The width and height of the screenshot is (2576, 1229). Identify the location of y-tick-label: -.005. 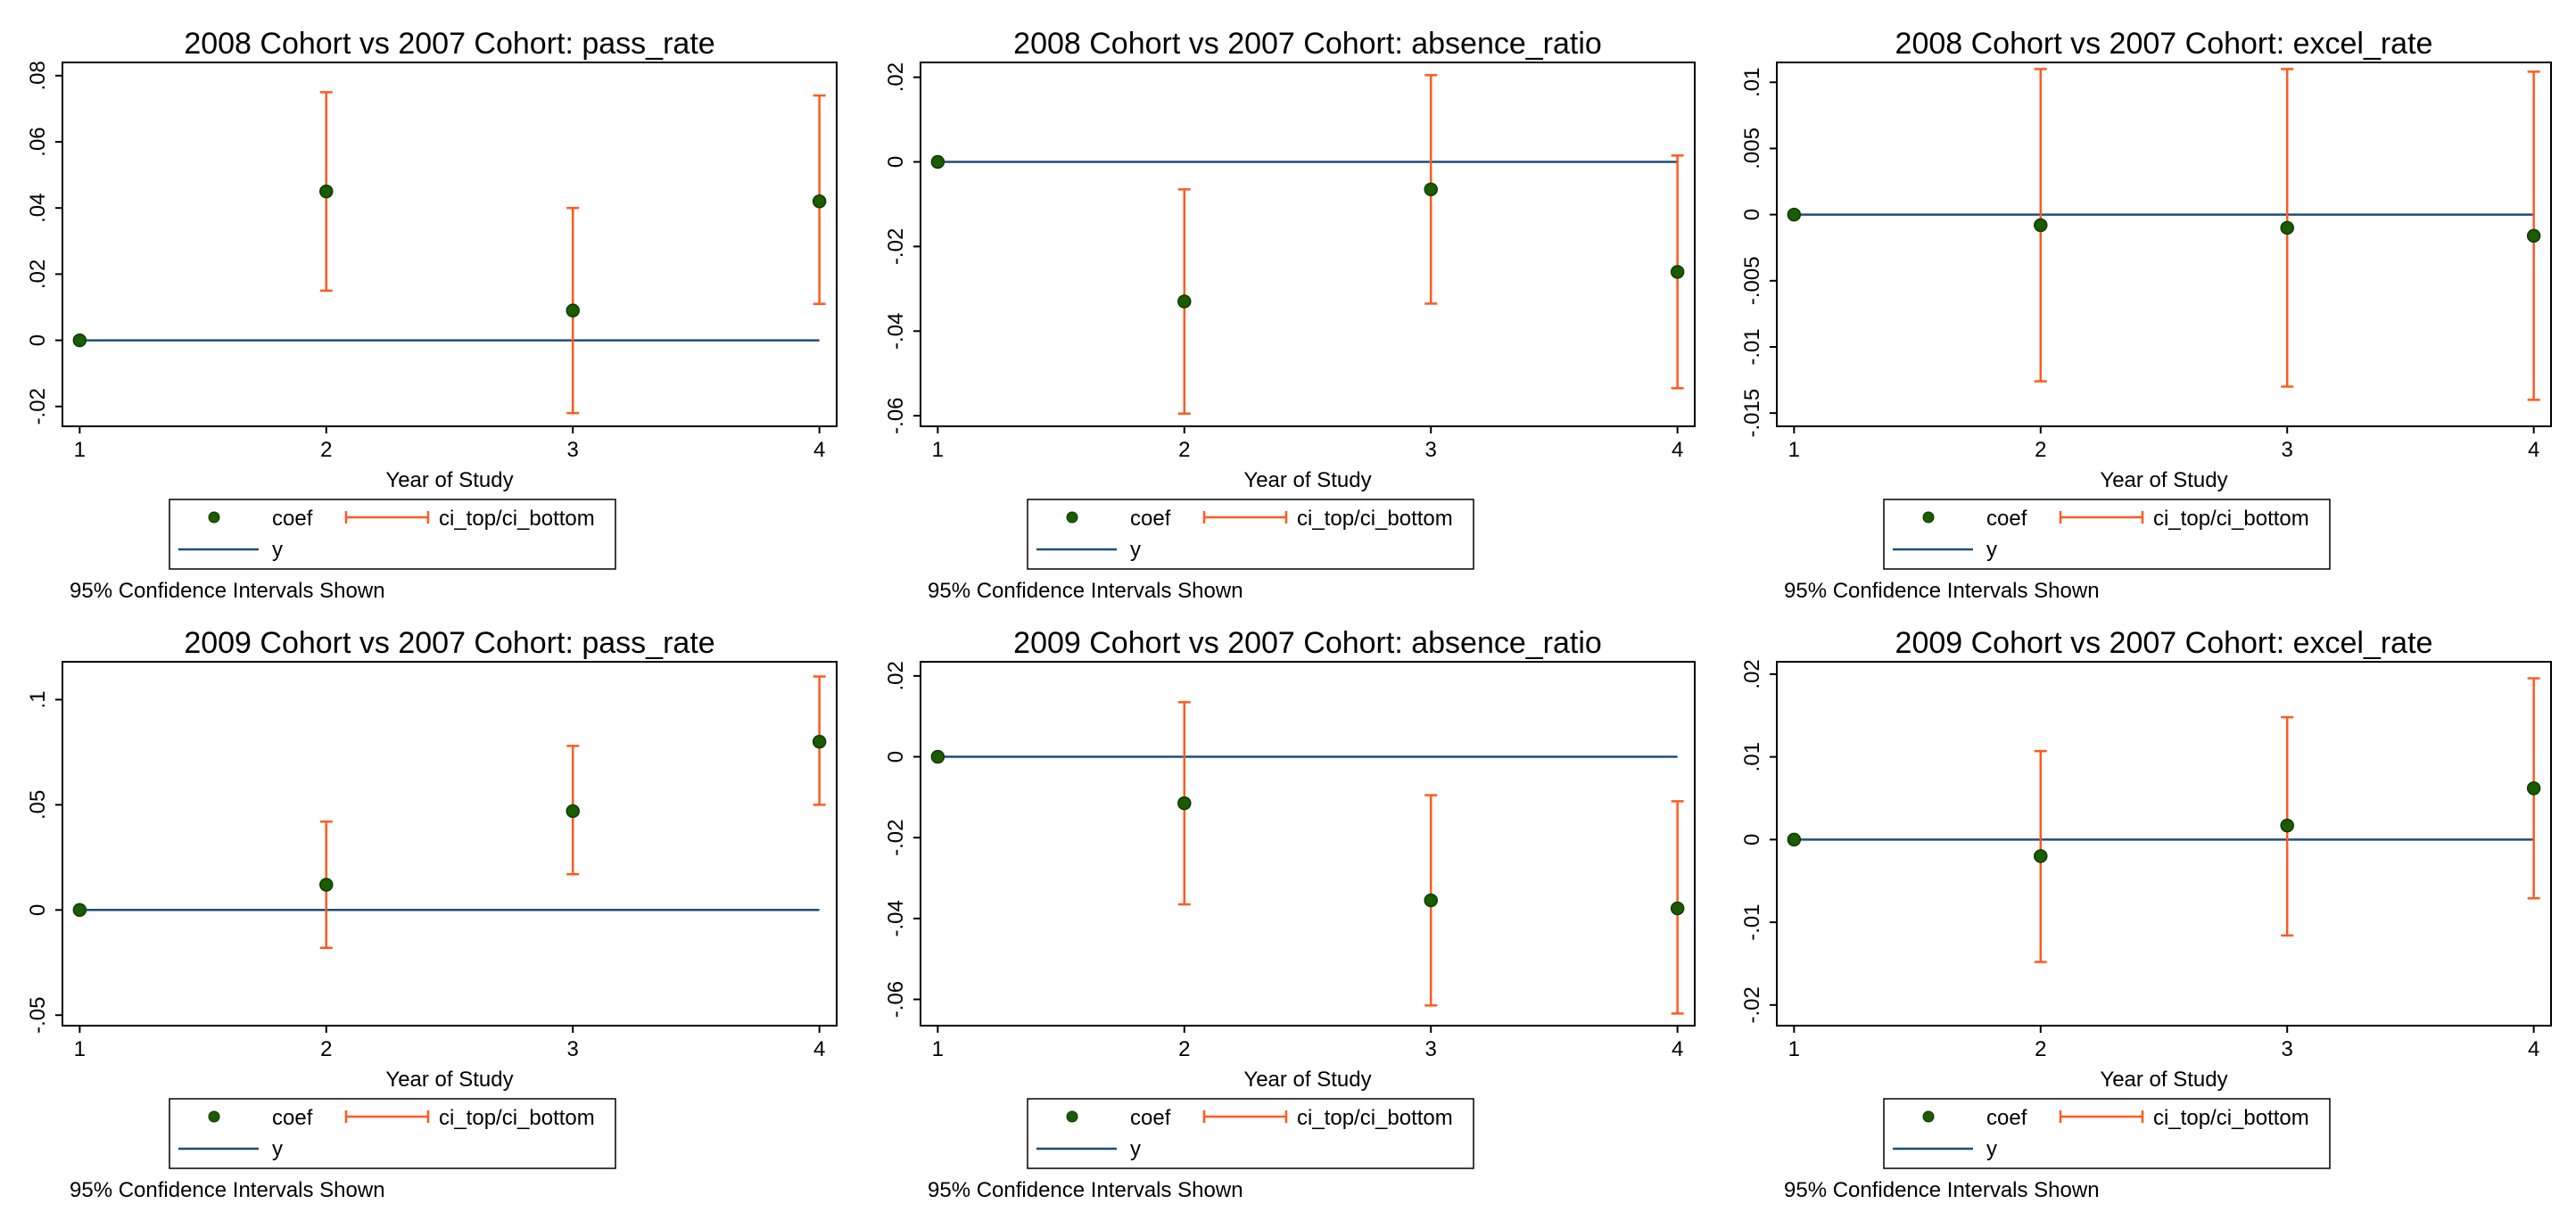
(1752, 280).